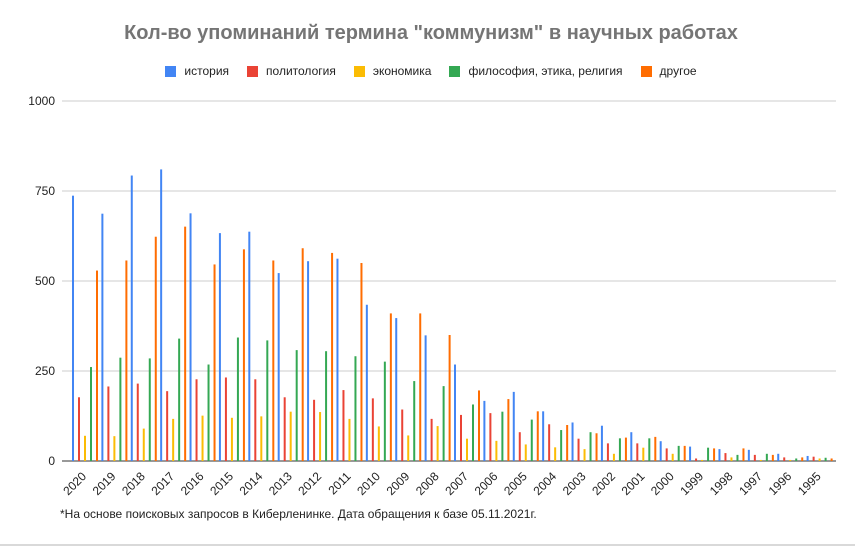  I want to click on y-tick-label: 750, so click(45, 191).